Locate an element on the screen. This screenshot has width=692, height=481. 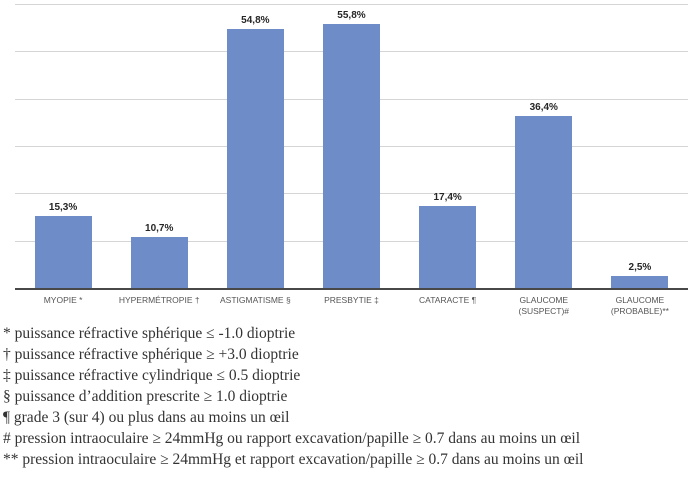
bar: 55,8% is located at coordinates (351, 149).